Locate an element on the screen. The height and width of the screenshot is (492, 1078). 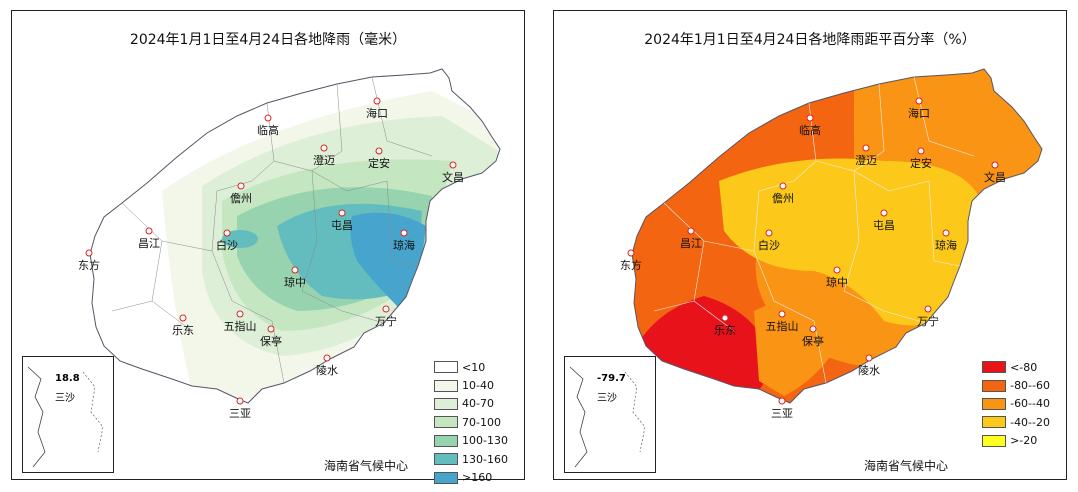
rainfall-map-title: 2024年1月1日至4月24日各地降雨（毫米） is located at coordinates (268, 40).